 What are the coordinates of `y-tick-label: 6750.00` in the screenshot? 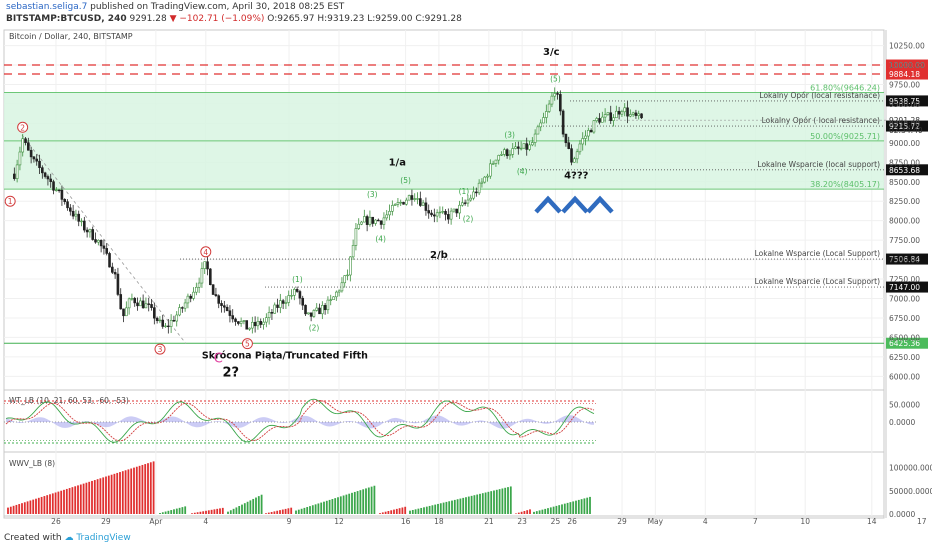 It's located at (904, 318).